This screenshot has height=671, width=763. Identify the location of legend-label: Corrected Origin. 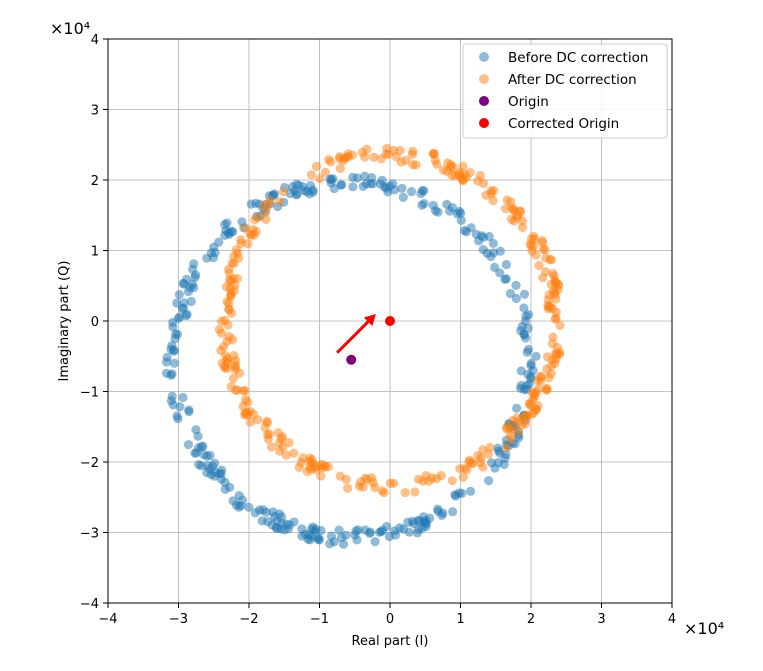
(563, 124).